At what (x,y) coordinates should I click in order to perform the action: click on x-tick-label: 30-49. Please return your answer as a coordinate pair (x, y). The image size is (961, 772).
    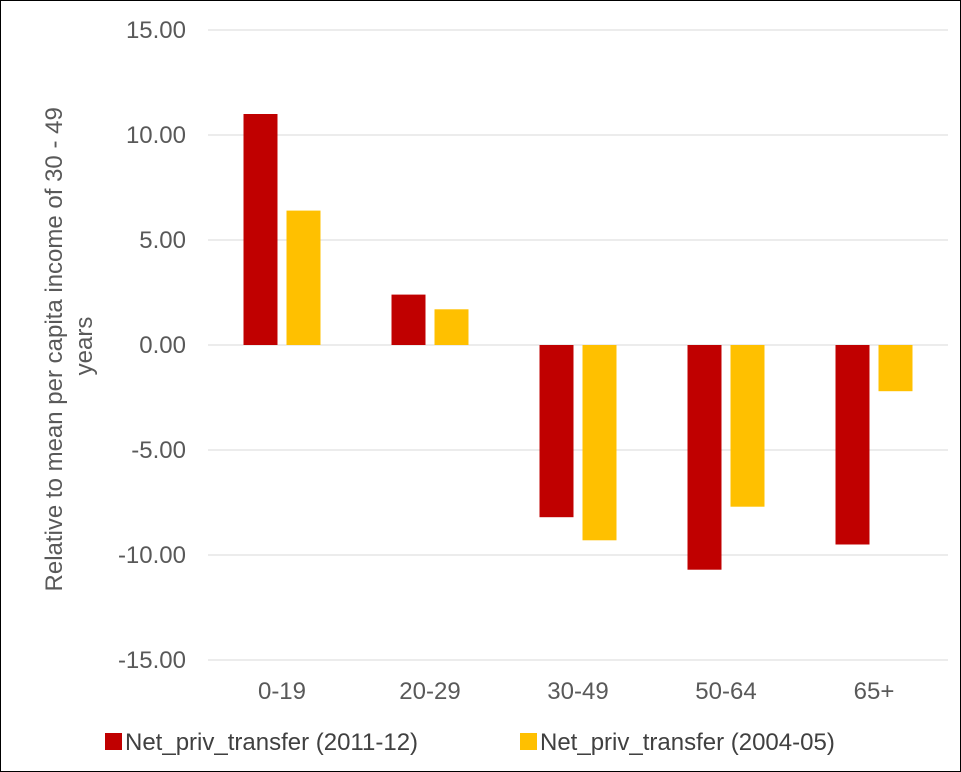
    Looking at the image, I should click on (577, 691).